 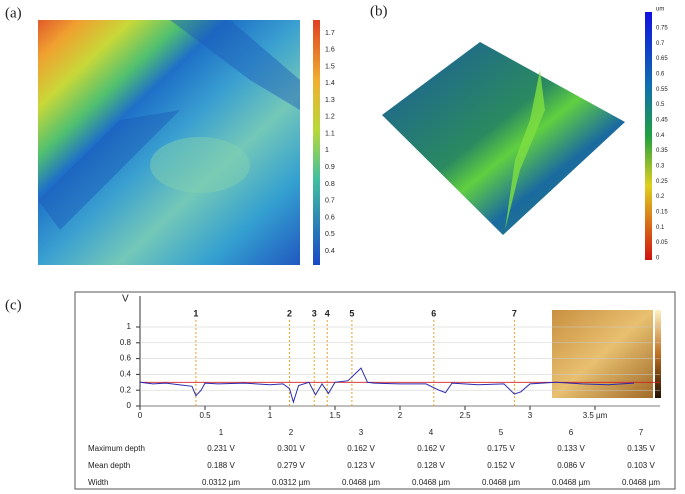 I want to click on table-cell: 0.231 V, so click(x=221, y=448).